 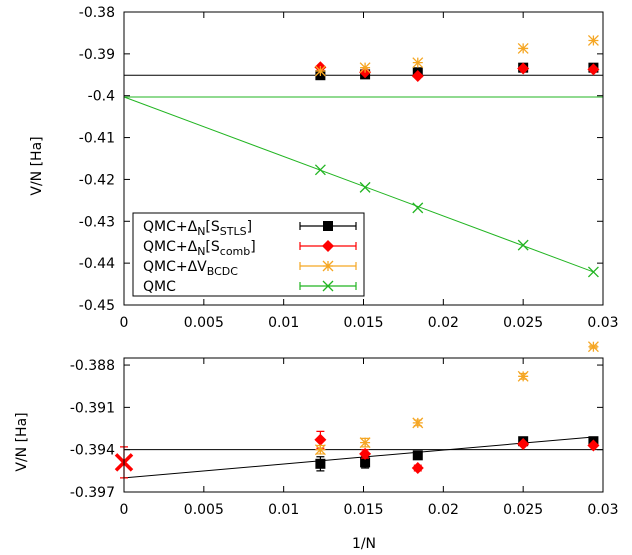 What do you see at coordinates (97, 222) in the screenshot?
I see `top-ytick-label-5: -0.43` at bounding box center [97, 222].